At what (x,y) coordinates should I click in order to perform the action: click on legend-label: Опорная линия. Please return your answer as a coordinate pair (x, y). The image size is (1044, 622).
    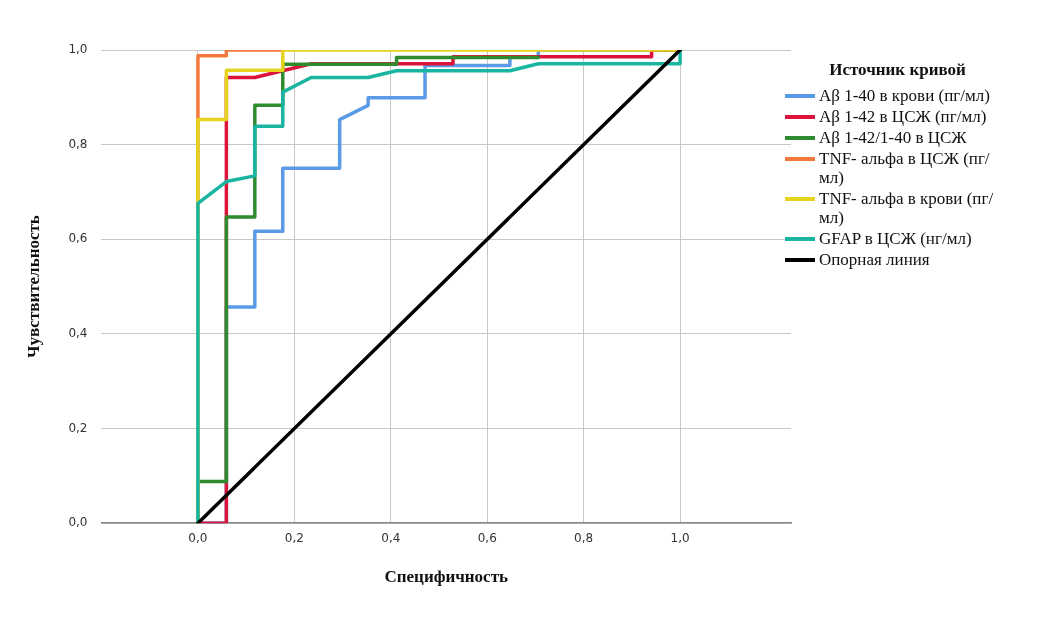
    Looking at the image, I should click on (874, 259).